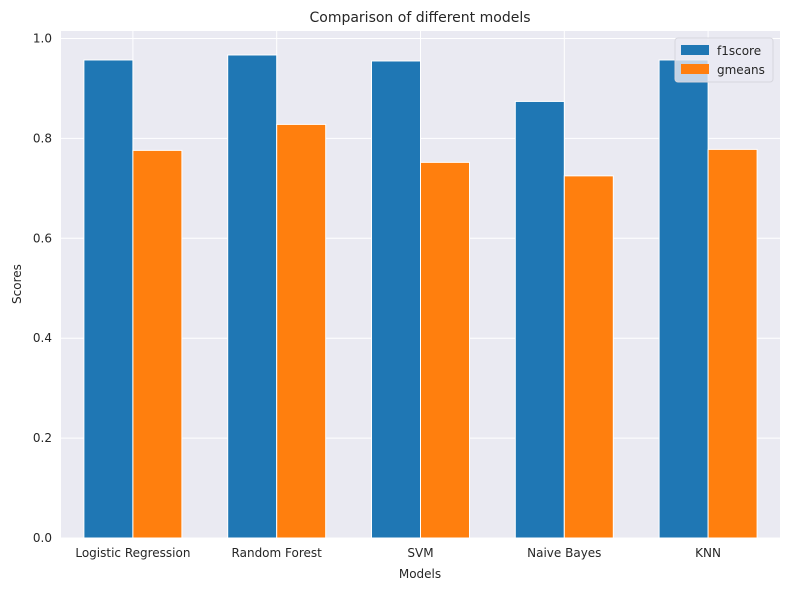  What do you see at coordinates (42, 38) in the screenshot?
I see `y-tick-label: 1.0` at bounding box center [42, 38].